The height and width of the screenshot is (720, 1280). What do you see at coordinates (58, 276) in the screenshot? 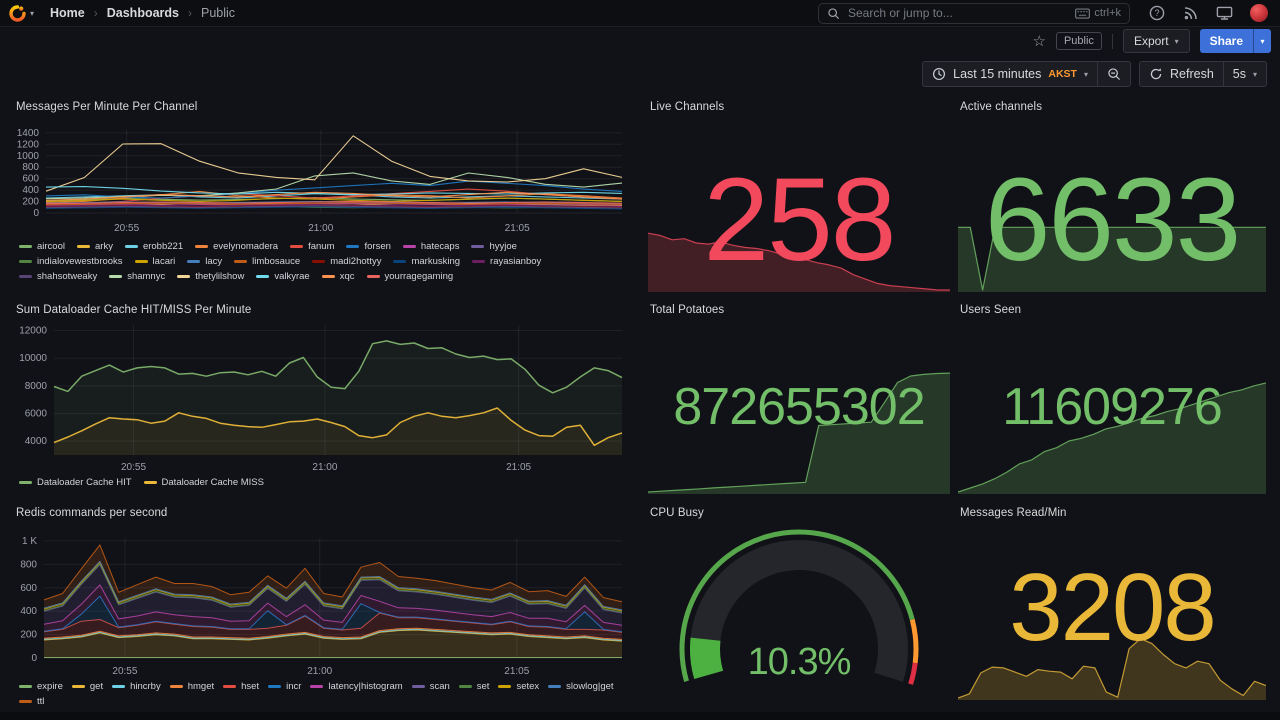
I see `legend-item: shahsotweaky` at bounding box center [58, 276].